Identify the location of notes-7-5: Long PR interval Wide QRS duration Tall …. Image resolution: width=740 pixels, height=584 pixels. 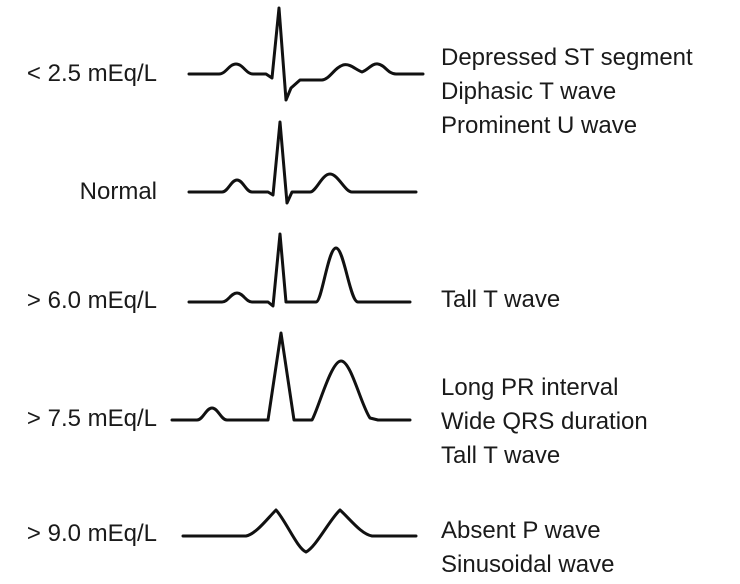
(544, 422).